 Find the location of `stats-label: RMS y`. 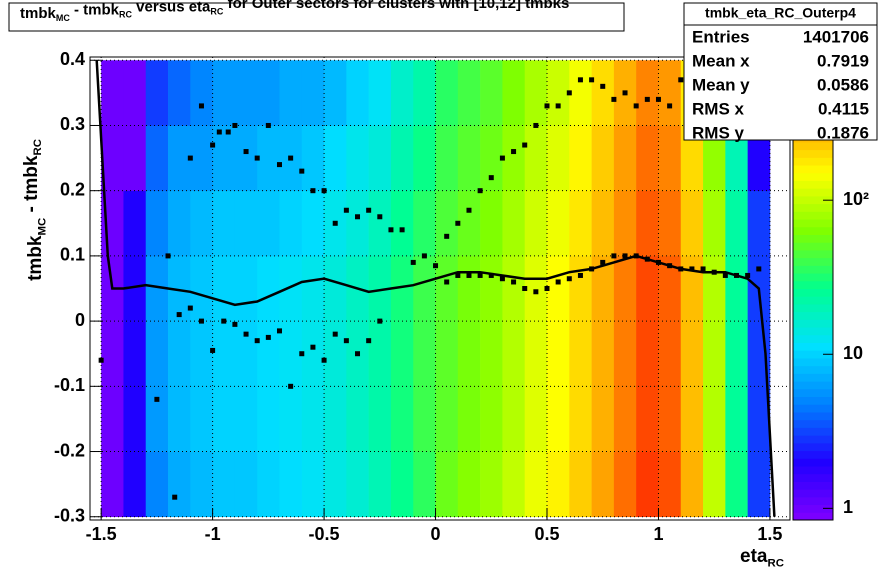

stats-label: RMS y is located at coordinates (718, 132).